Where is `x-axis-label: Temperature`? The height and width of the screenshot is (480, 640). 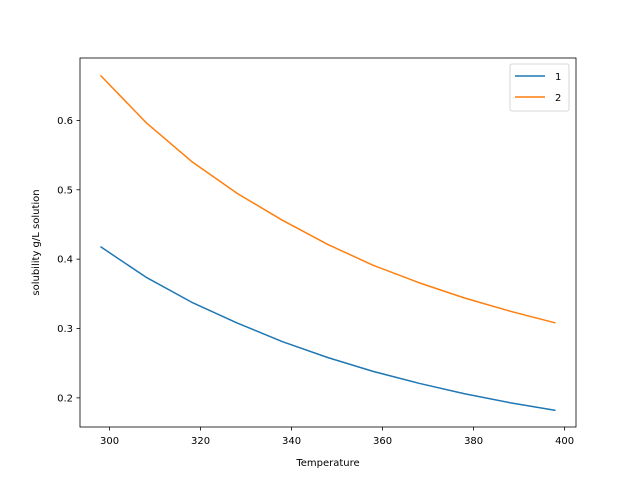 x-axis-label: Temperature is located at coordinates (327, 463).